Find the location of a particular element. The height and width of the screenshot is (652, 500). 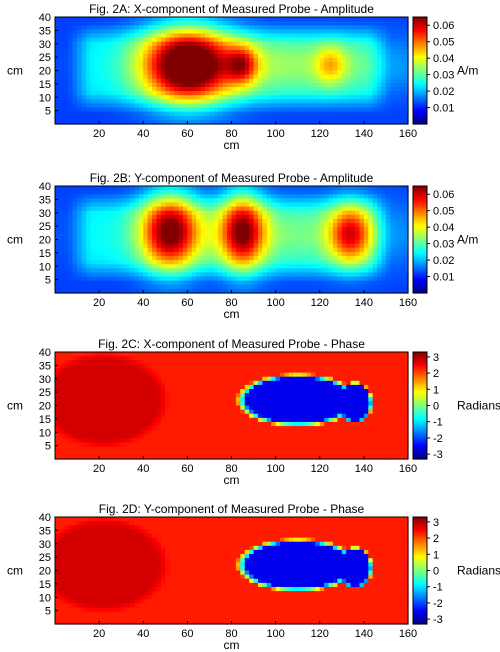

colorbar-step is located at coordinates (420, 80).